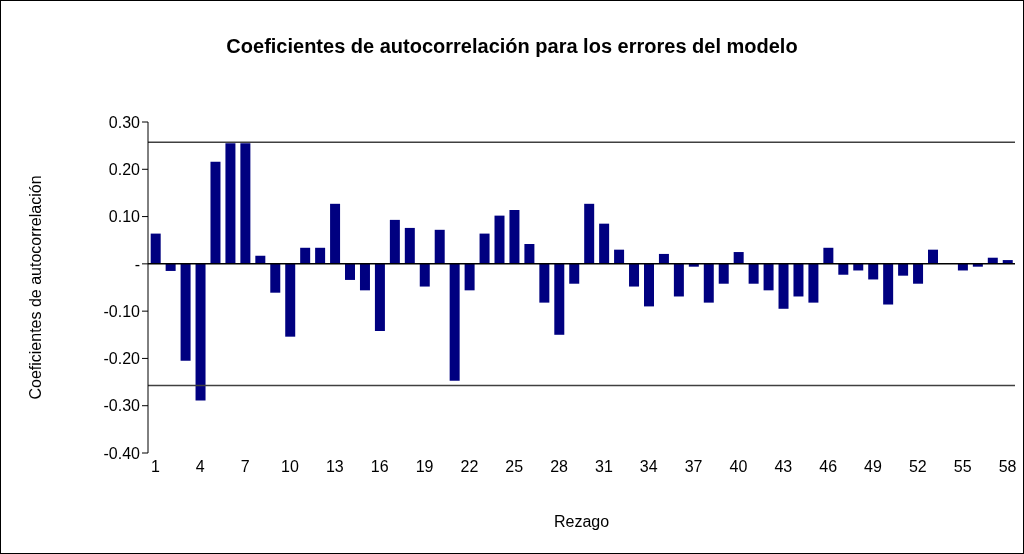 This screenshot has height=554, width=1024. I want to click on y-tick-label: -0.10, so click(122, 311).